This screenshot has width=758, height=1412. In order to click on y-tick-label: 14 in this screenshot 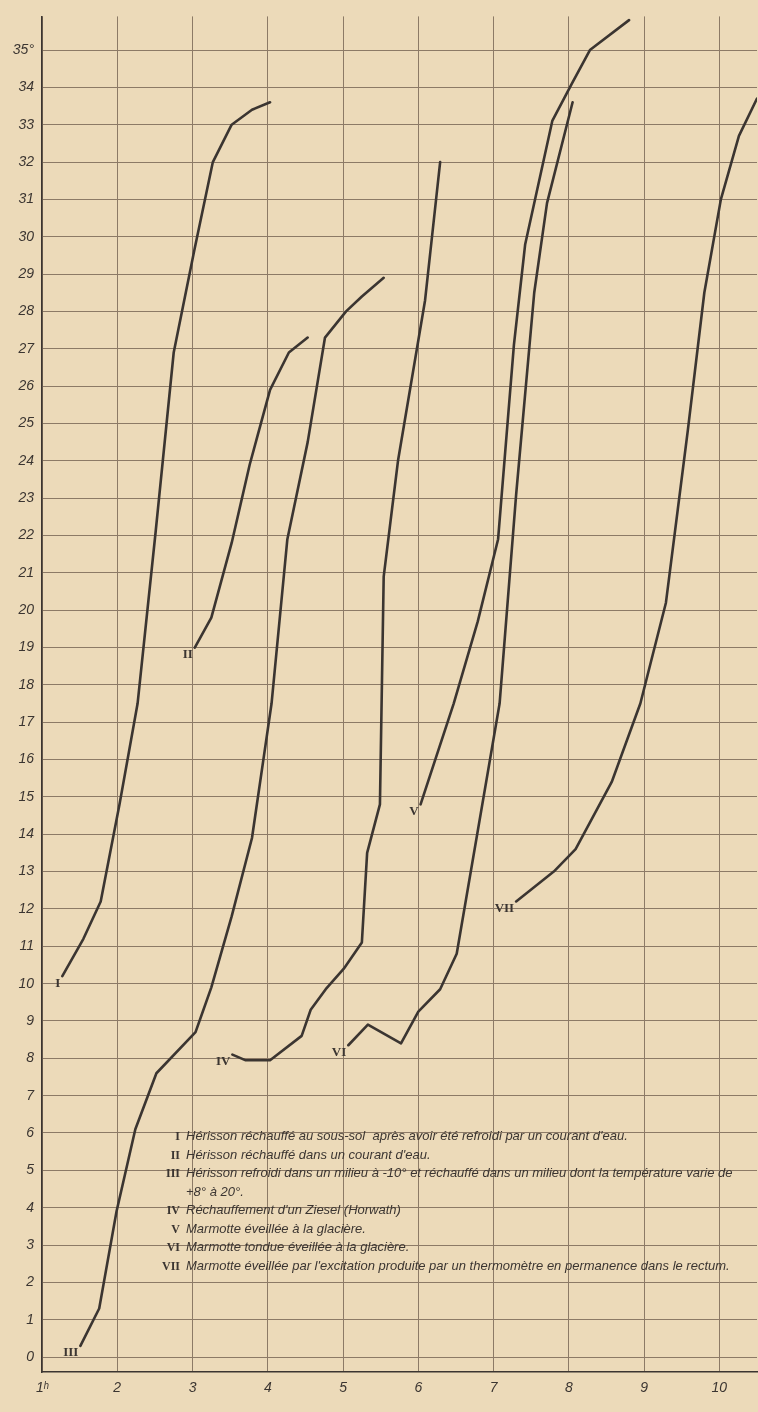, I will do `click(26, 833)`.